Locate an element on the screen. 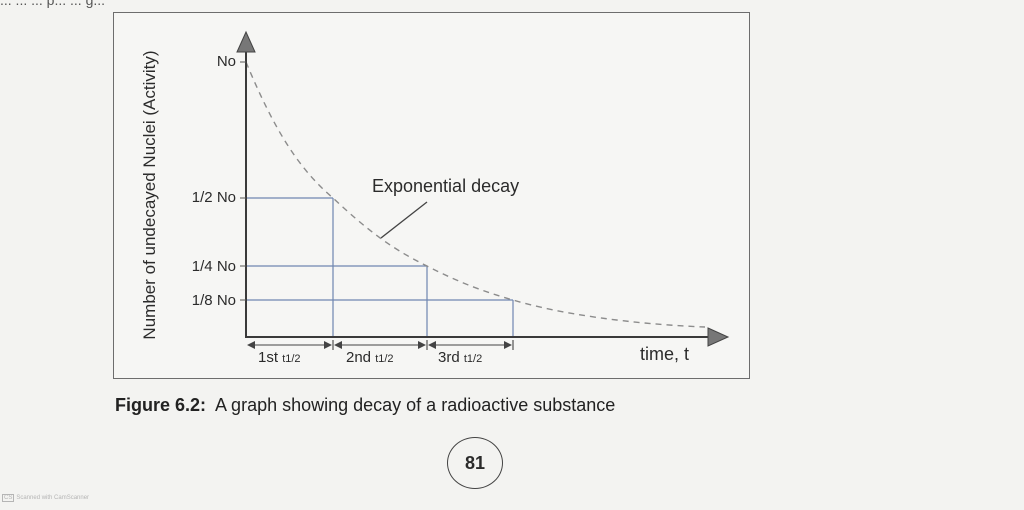 The height and width of the screenshot is (510, 1024). figure-number: Figure 6.2: is located at coordinates (161, 405).